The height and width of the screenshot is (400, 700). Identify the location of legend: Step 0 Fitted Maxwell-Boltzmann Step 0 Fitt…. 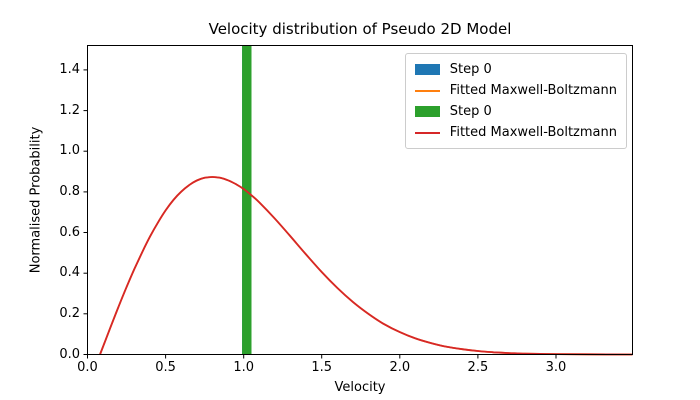
(515, 101).